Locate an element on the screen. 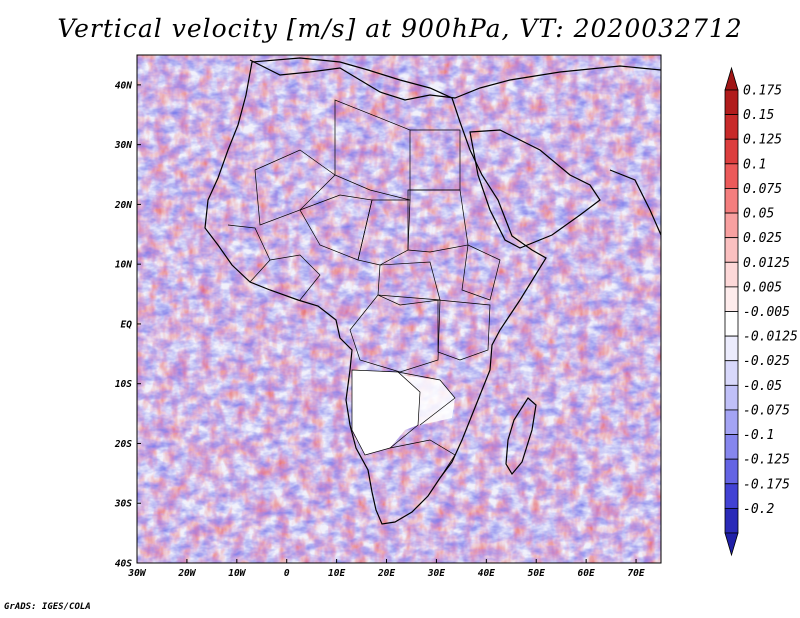 The height and width of the screenshot is (618, 800). lon-tick-label: 40E is located at coordinates (486, 573).